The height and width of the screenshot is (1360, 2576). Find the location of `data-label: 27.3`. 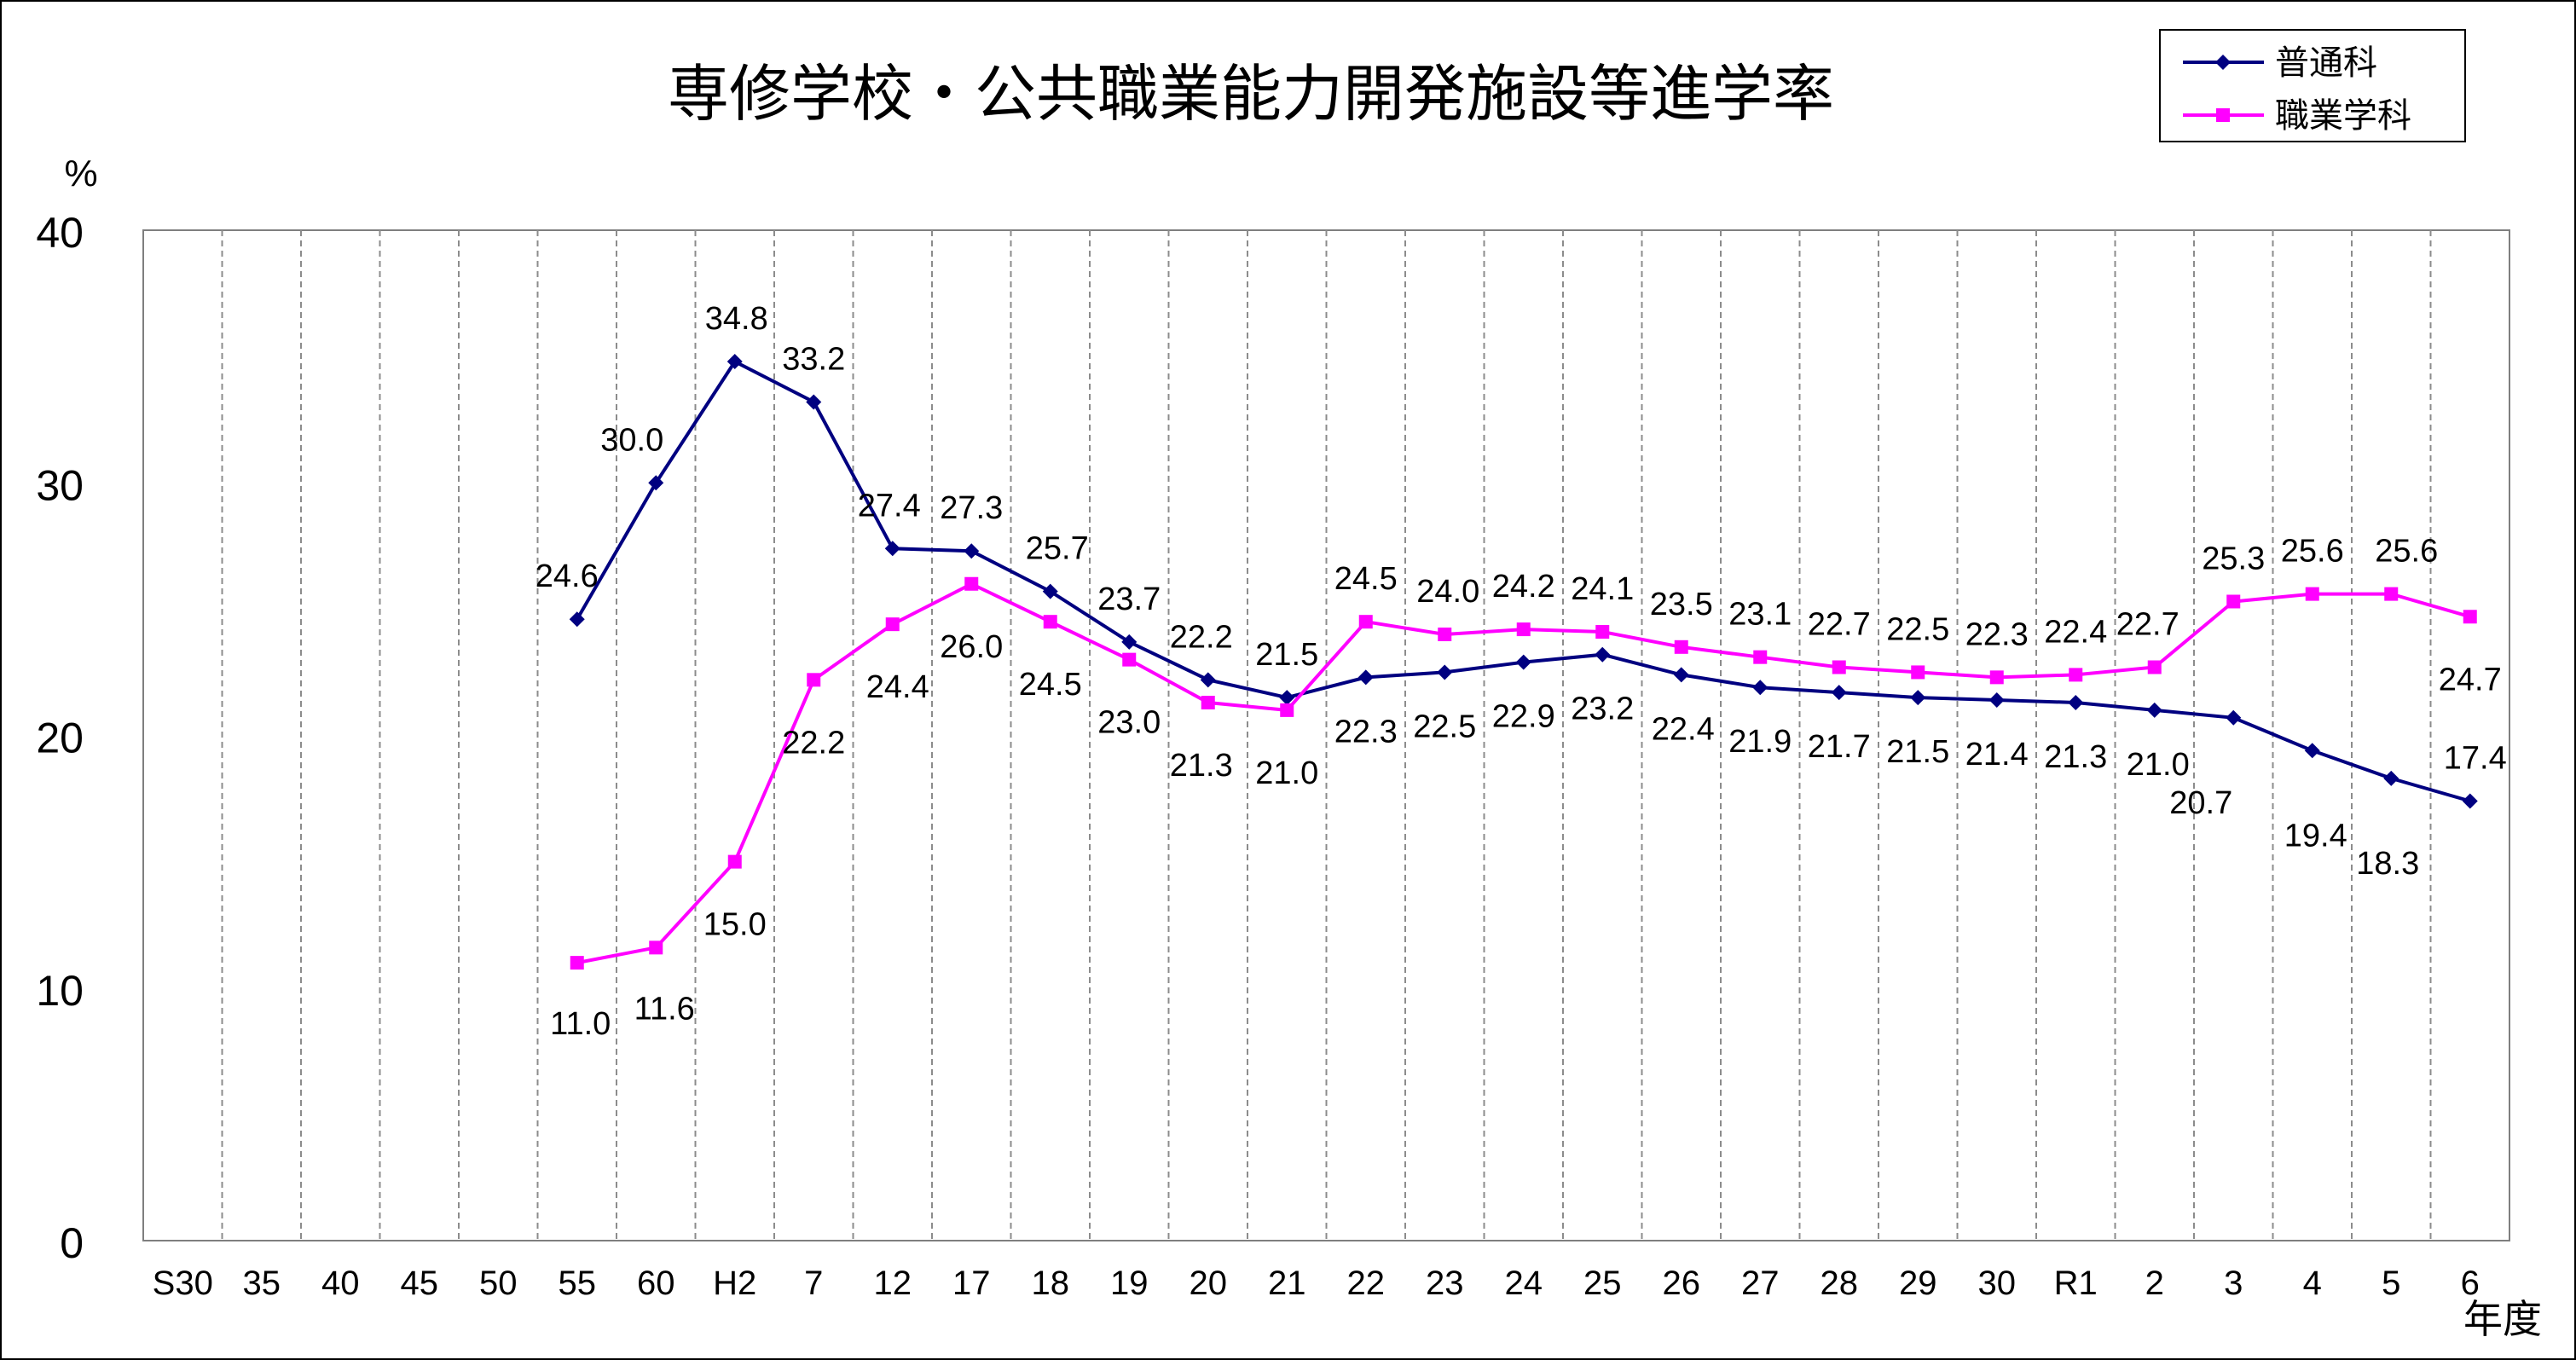

data-label: 27.3 is located at coordinates (972, 508).